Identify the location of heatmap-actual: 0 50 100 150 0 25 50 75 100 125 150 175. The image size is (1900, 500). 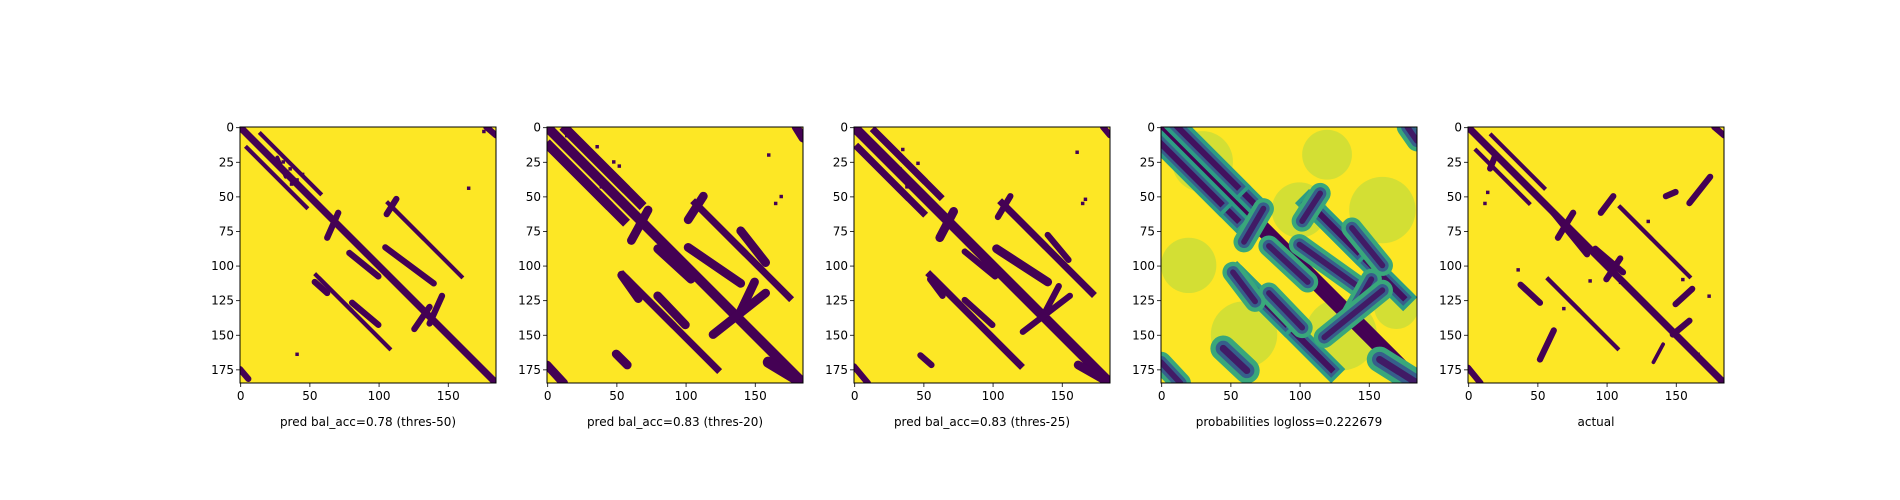
(1582, 262).